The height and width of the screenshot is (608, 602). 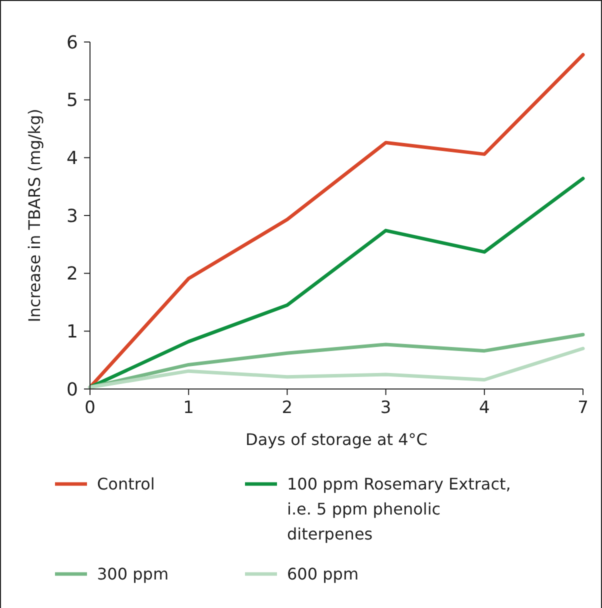 I want to click on legend-label: 100 ppm Rosemary Extract, i.e. 5 ppm phenolic diterpenes, so click(x=399, y=509).